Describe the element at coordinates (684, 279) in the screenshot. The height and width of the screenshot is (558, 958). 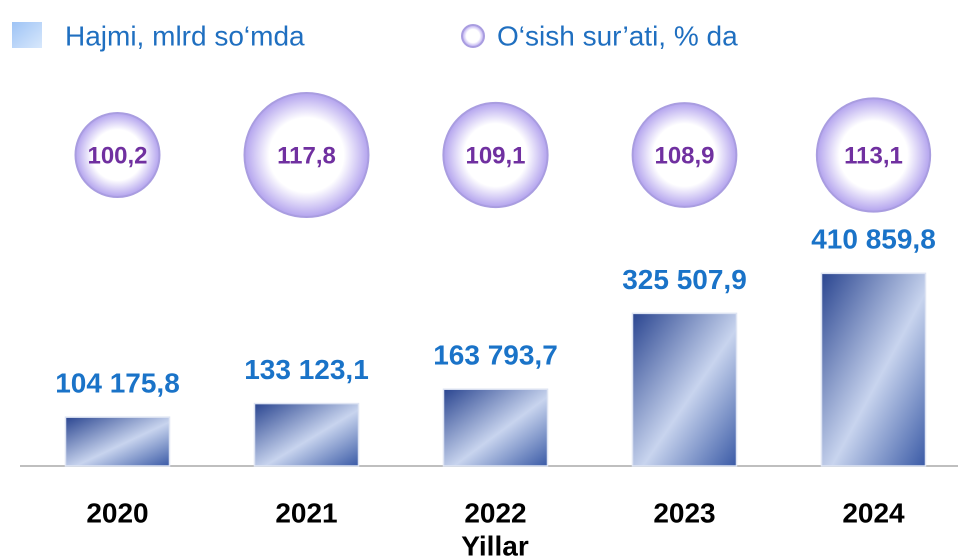
I see `bar-value-label: 325 507,9` at that location.